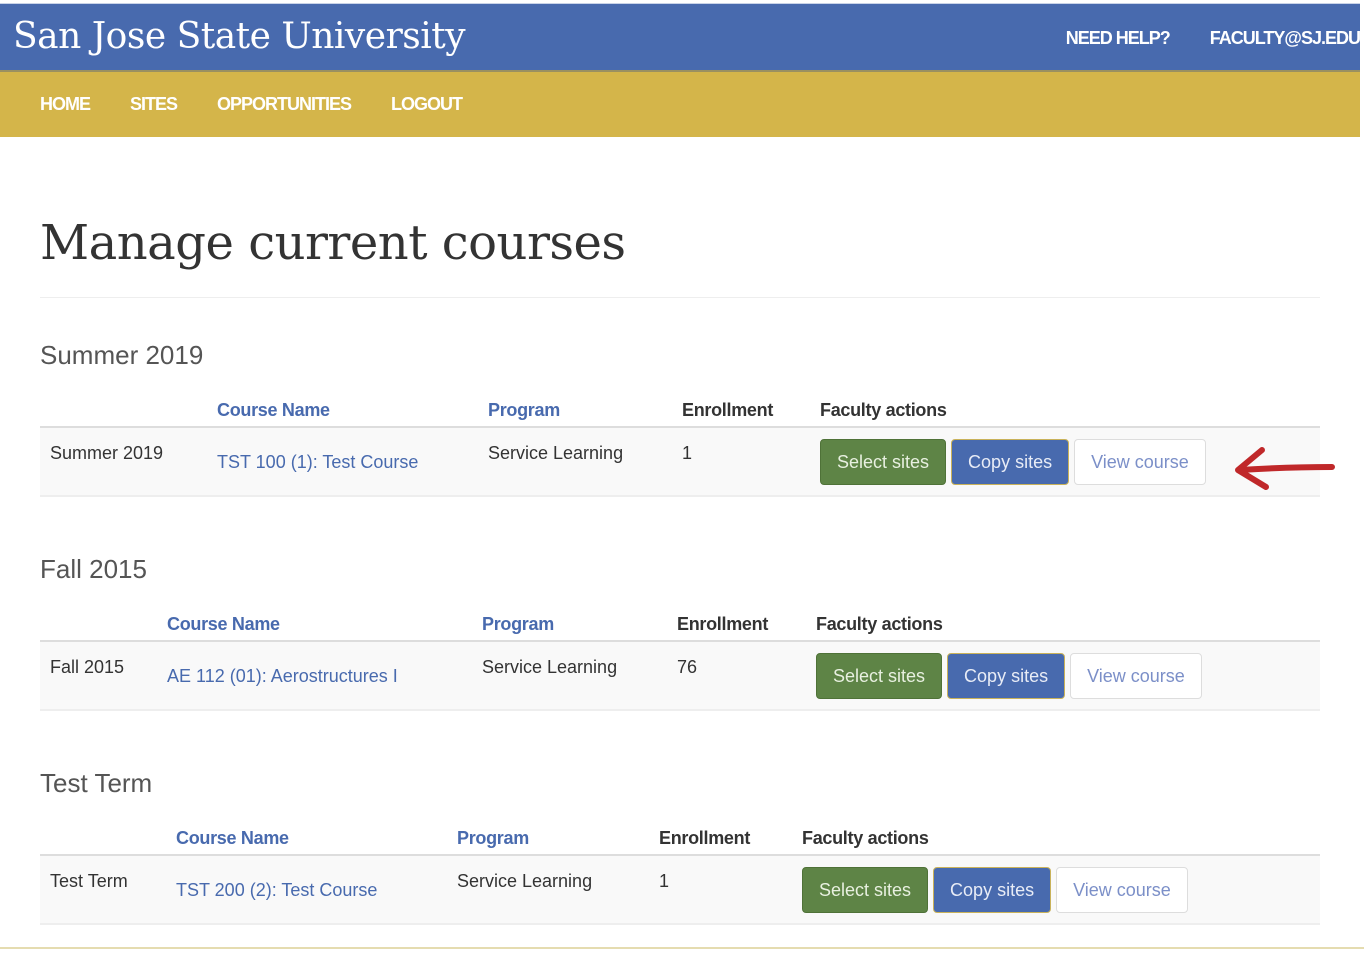 This screenshot has height=960, width=1364. Describe the element at coordinates (122, 355) in the screenshot. I see `section-heading: Summer 2019` at that location.